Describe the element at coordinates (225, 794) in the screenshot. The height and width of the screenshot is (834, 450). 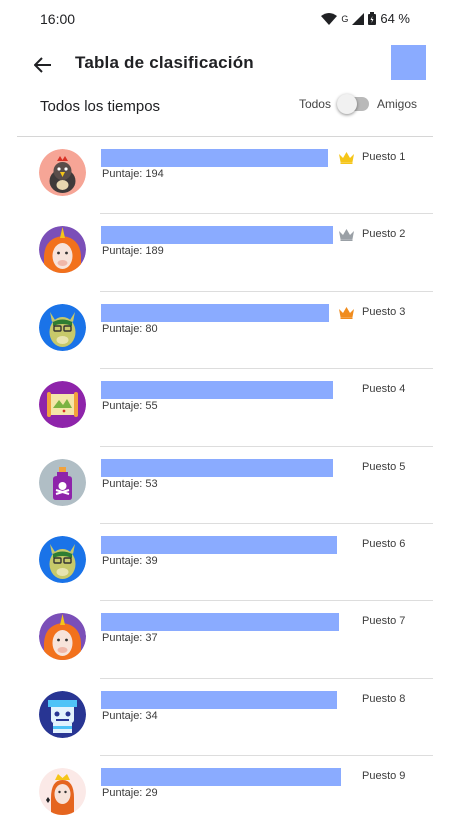
I see `leaderboard-row: Puntaje: 29 Puesto 9` at that location.